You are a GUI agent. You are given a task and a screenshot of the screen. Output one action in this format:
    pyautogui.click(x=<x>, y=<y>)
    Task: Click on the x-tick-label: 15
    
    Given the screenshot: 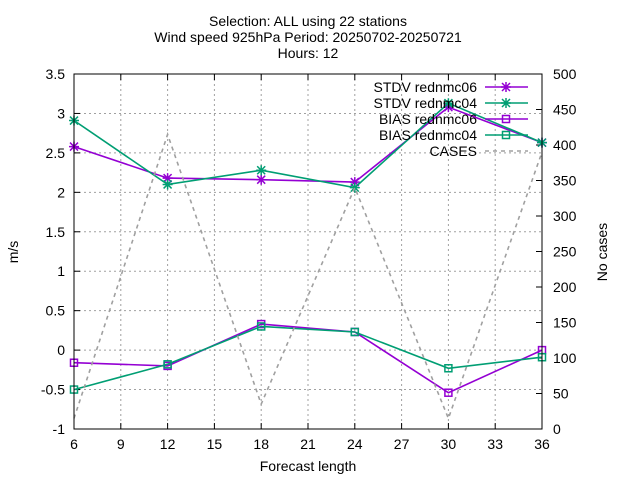 What is the action you would take?
    pyautogui.click(x=215, y=444)
    